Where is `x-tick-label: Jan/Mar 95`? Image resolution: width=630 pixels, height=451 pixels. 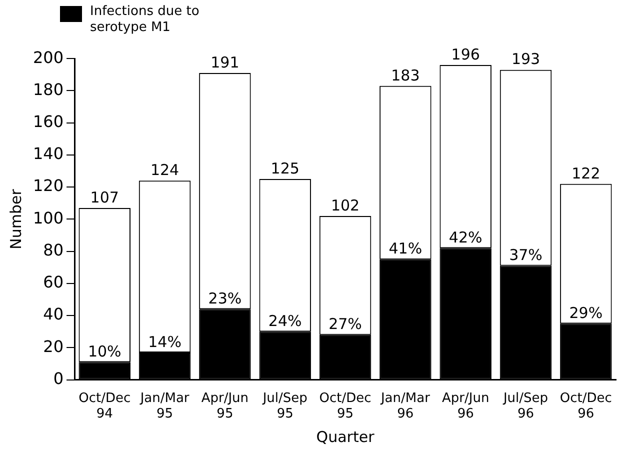 x-tick-label: Jan/Mar 95 is located at coordinates (164, 406).